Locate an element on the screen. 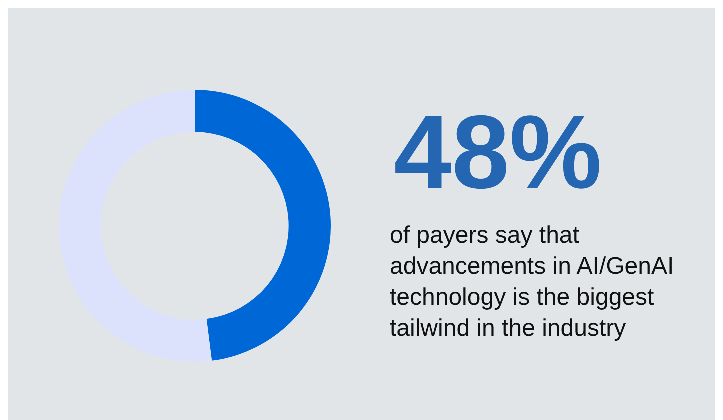  data-label: 48% is located at coordinates (498, 153).